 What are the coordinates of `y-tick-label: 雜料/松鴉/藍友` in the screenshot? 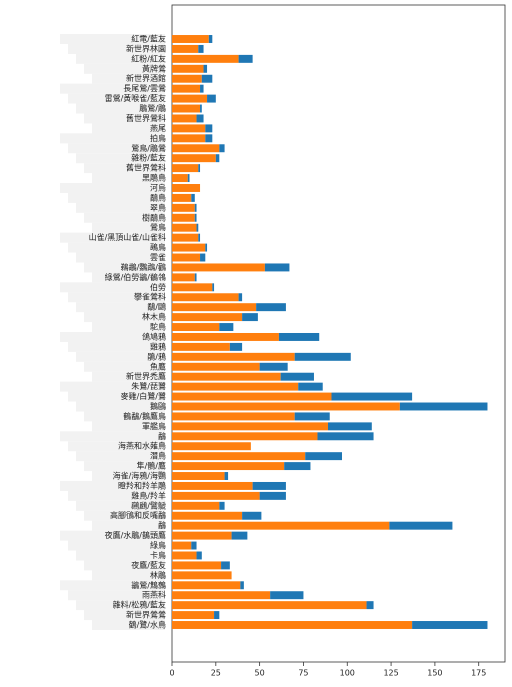 It's located at (139, 605).